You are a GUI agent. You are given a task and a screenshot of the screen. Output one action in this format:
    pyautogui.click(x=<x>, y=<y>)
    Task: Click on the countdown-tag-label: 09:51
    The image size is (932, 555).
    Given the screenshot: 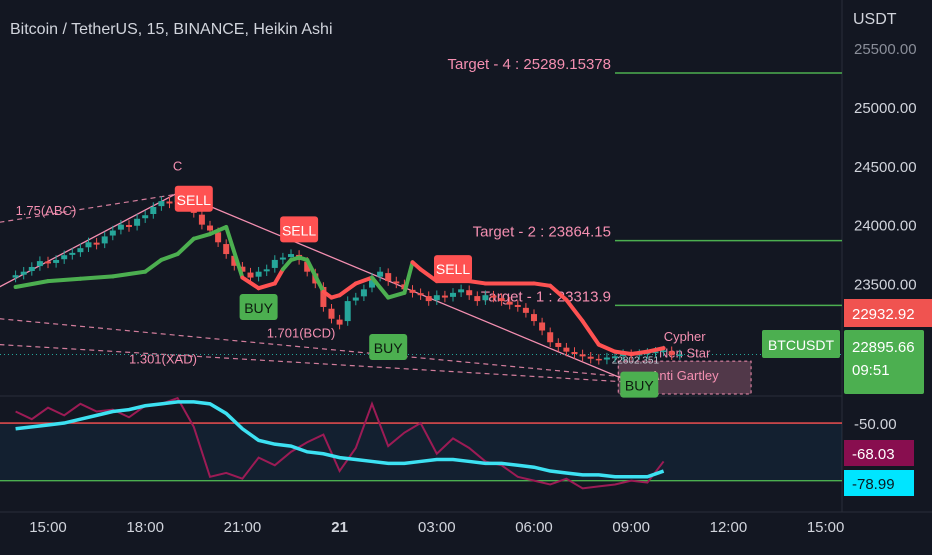 What is the action you would take?
    pyautogui.click(x=871, y=370)
    